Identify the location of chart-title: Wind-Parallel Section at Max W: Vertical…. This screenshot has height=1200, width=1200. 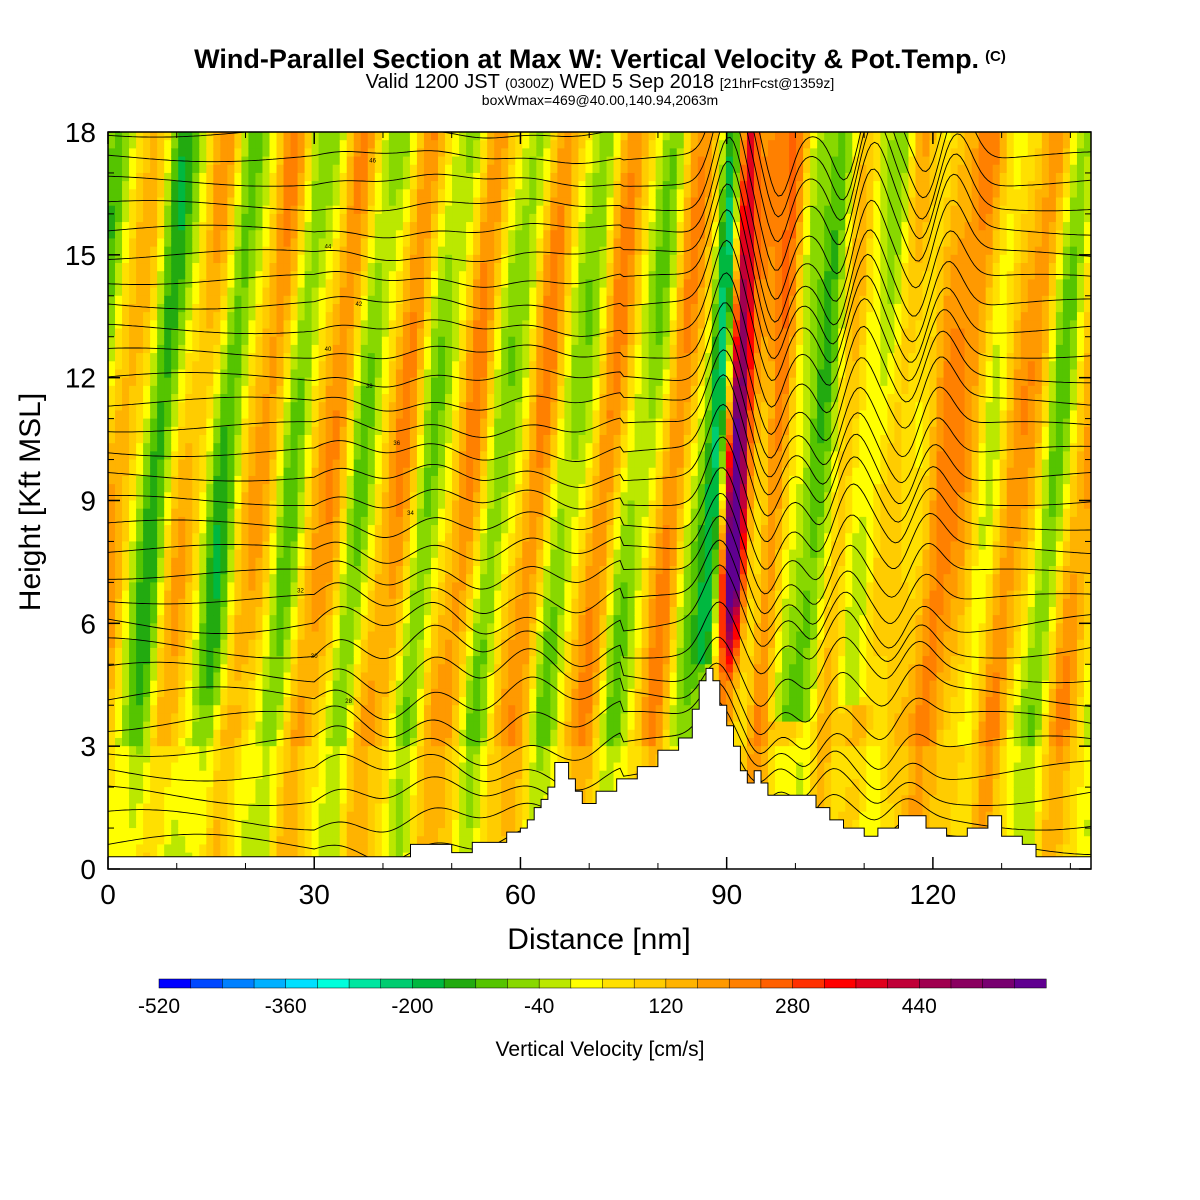
(600, 59).